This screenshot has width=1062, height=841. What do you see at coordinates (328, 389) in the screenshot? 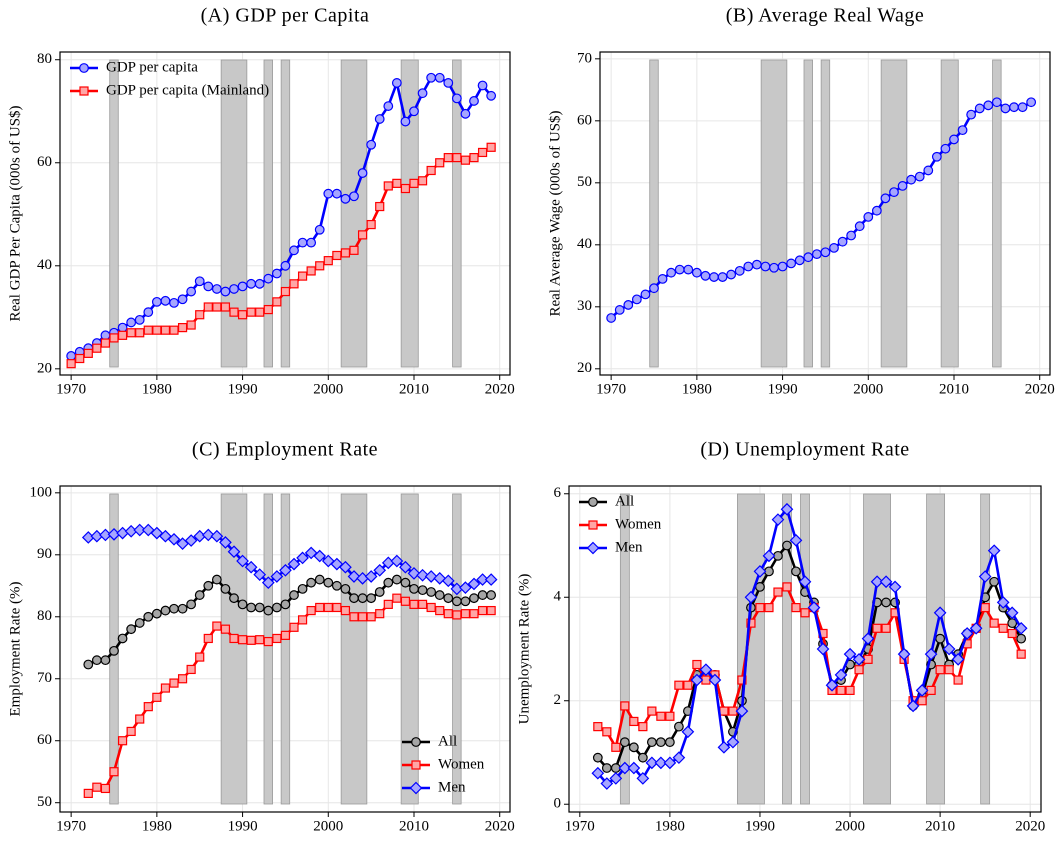
I see `x-tick-label: 2000` at bounding box center [328, 389].